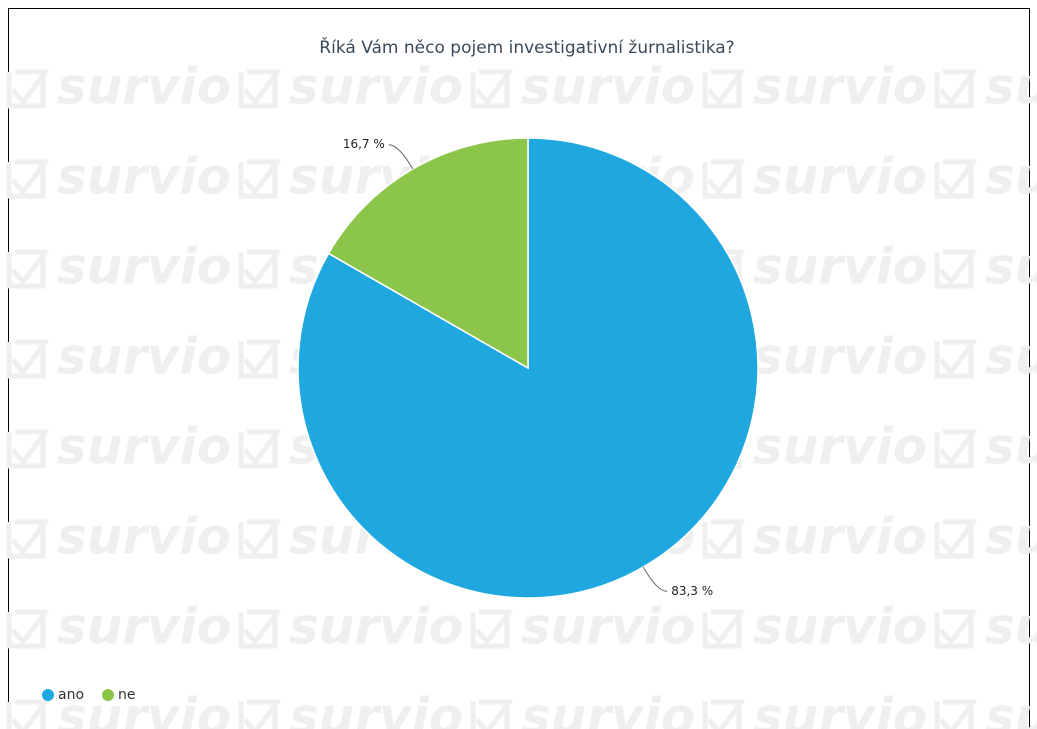 The width and height of the screenshot is (1037, 729). Describe the element at coordinates (692, 591) in the screenshot. I see `data-label: 83,3 %` at that location.